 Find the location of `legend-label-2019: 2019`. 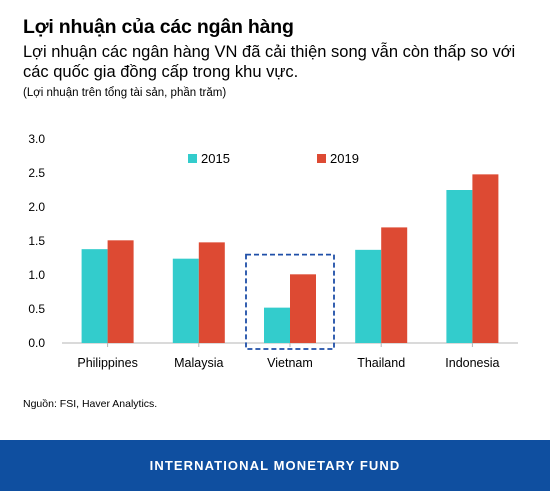

legend-label-2019: 2019 is located at coordinates (344, 158).